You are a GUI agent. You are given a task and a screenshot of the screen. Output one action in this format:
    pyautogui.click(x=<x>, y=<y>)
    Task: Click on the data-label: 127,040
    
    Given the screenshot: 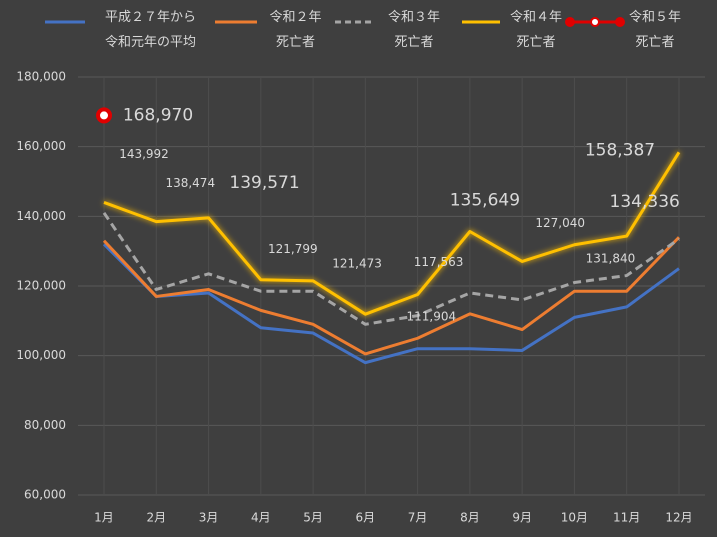 What is the action you would take?
    pyautogui.click(x=560, y=223)
    